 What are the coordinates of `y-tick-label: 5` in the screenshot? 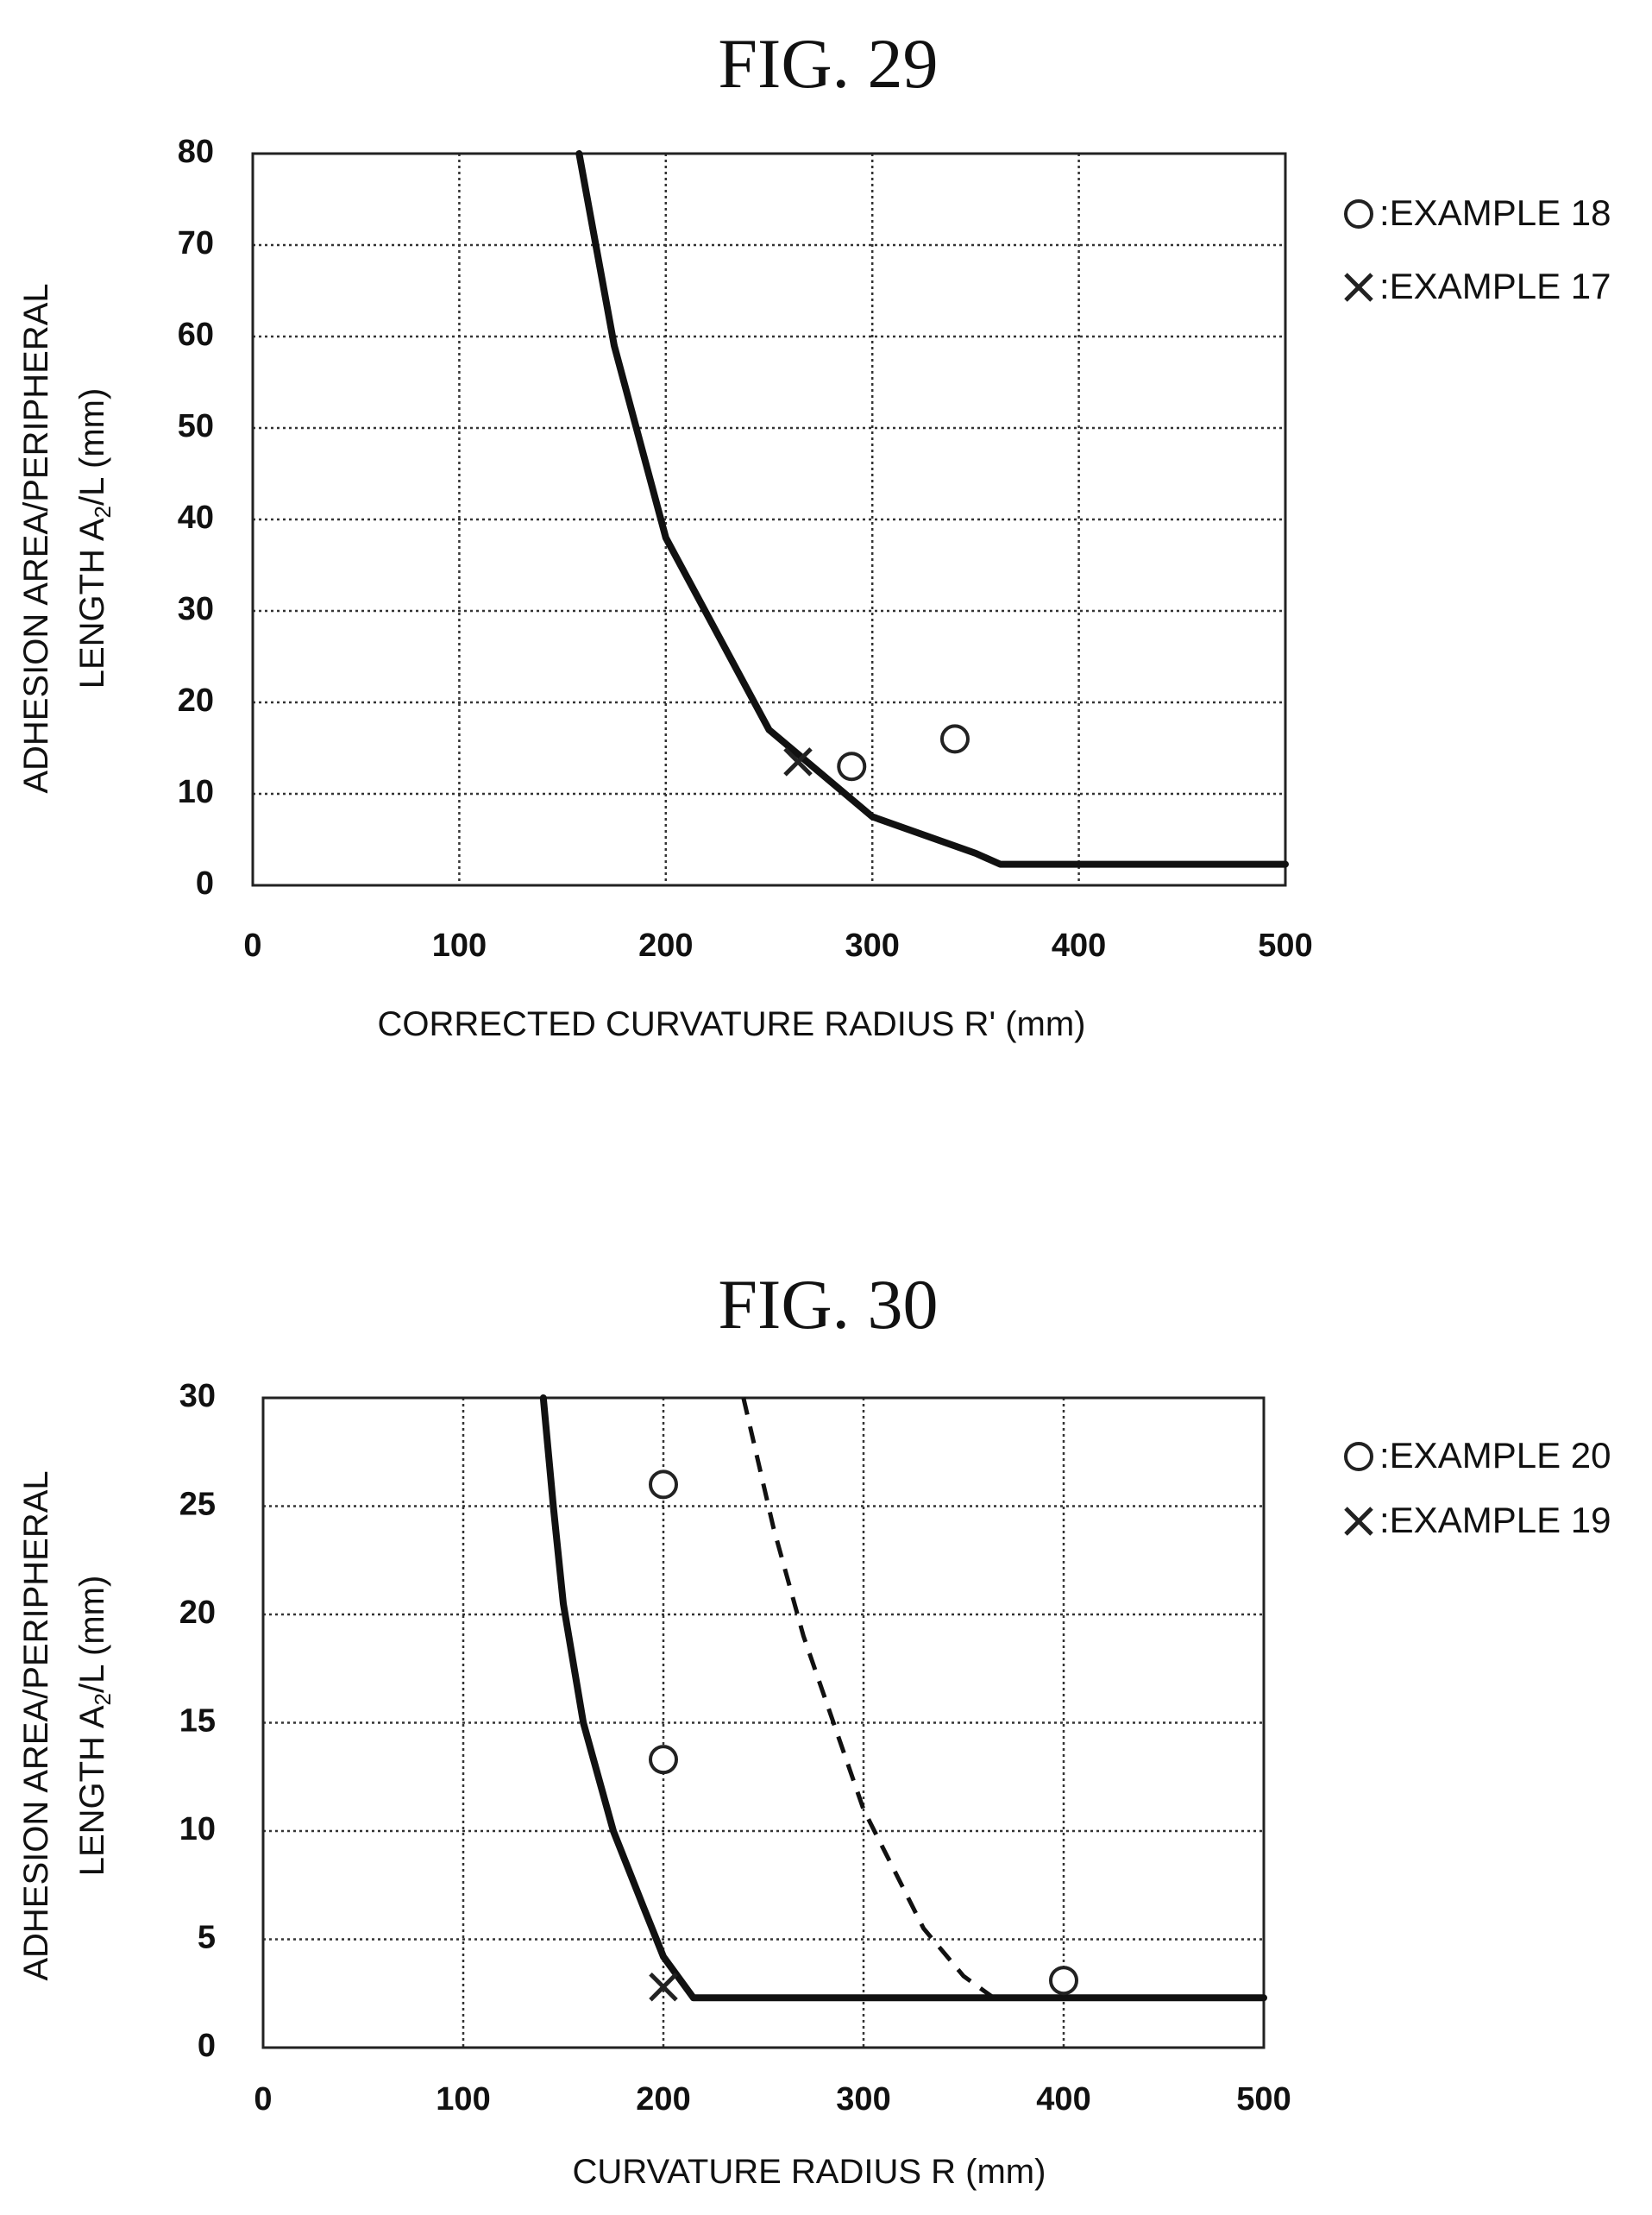 It's located at (207, 1938).